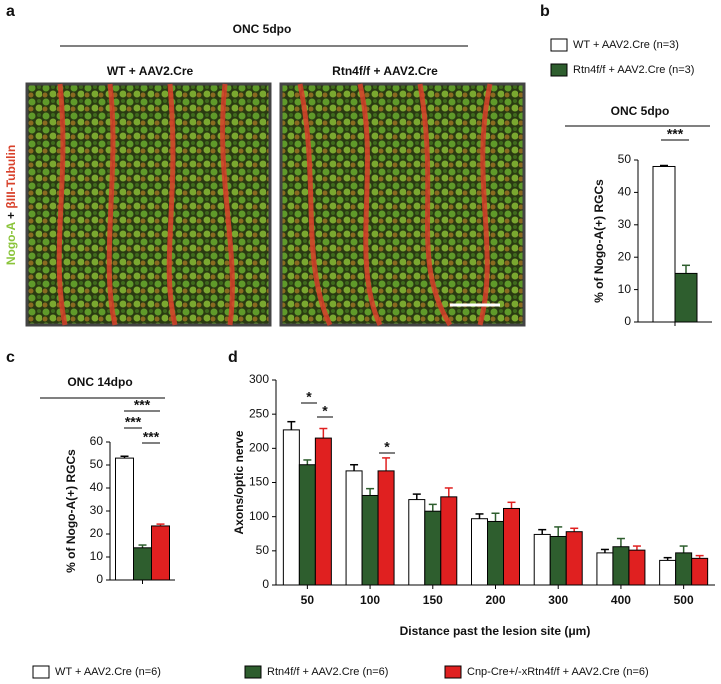 This screenshot has width=721, height=684. What do you see at coordinates (11, 244) in the screenshot?
I see `label-part: Nogo-A` at bounding box center [11, 244].